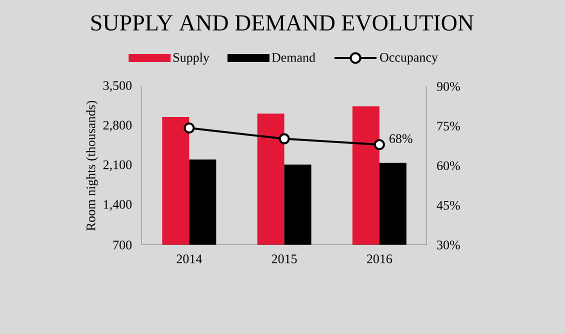  Describe the element at coordinates (284, 259) in the screenshot. I see `x-tick-label: 2015` at that location.